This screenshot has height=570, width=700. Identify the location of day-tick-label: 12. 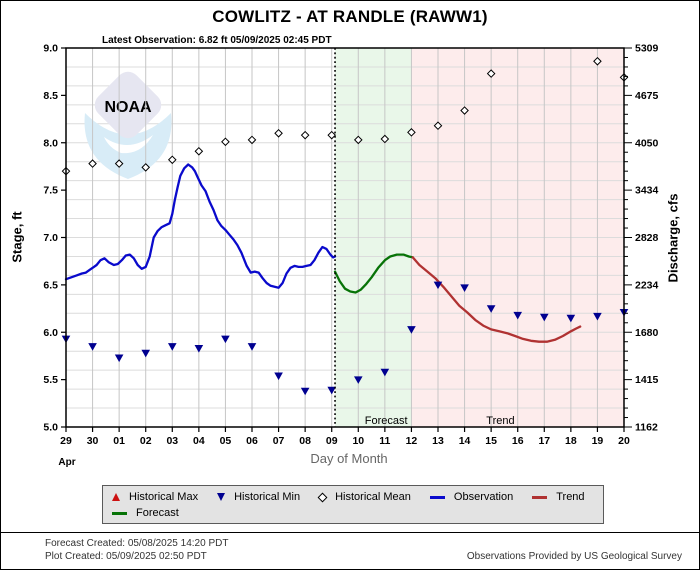
(412, 441).